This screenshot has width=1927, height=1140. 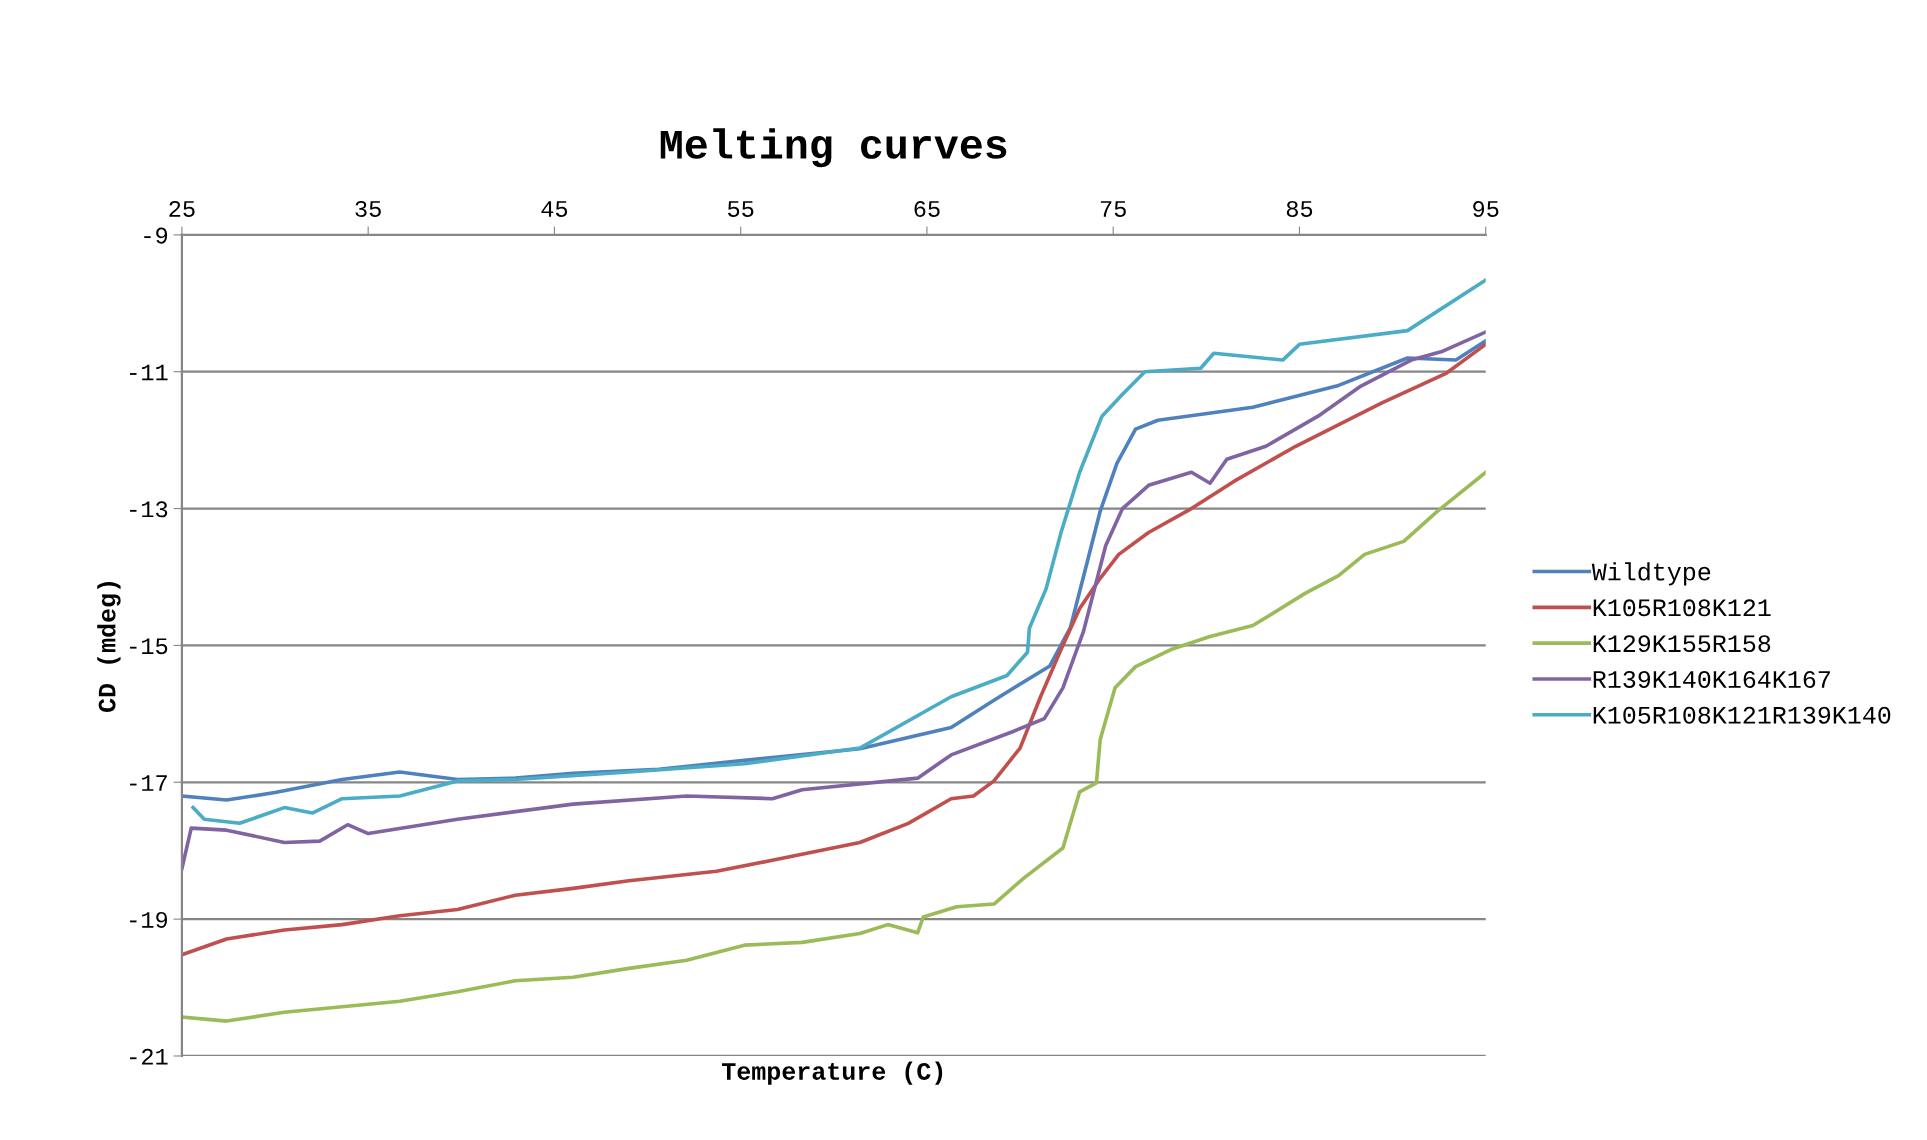 I want to click on chart-title: Melting curves, so click(x=833, y=148).